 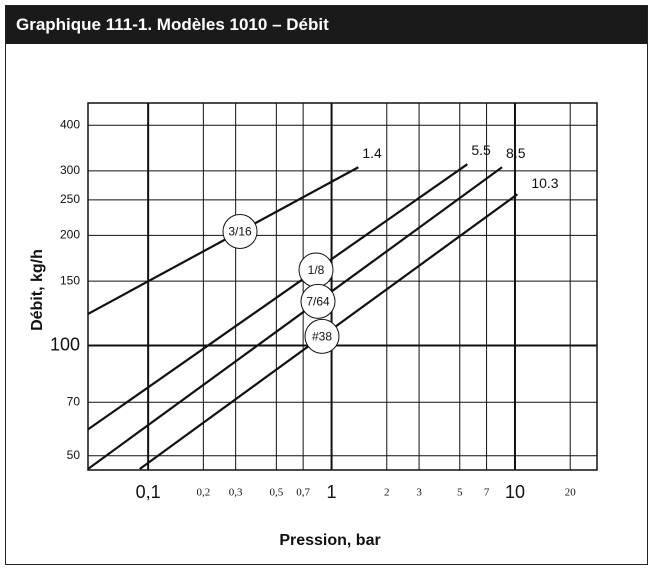 What do you see at coordinates (419, 493) in the screenshot?
I see `x-tick-label: 3` at bounding box center [419, 493].